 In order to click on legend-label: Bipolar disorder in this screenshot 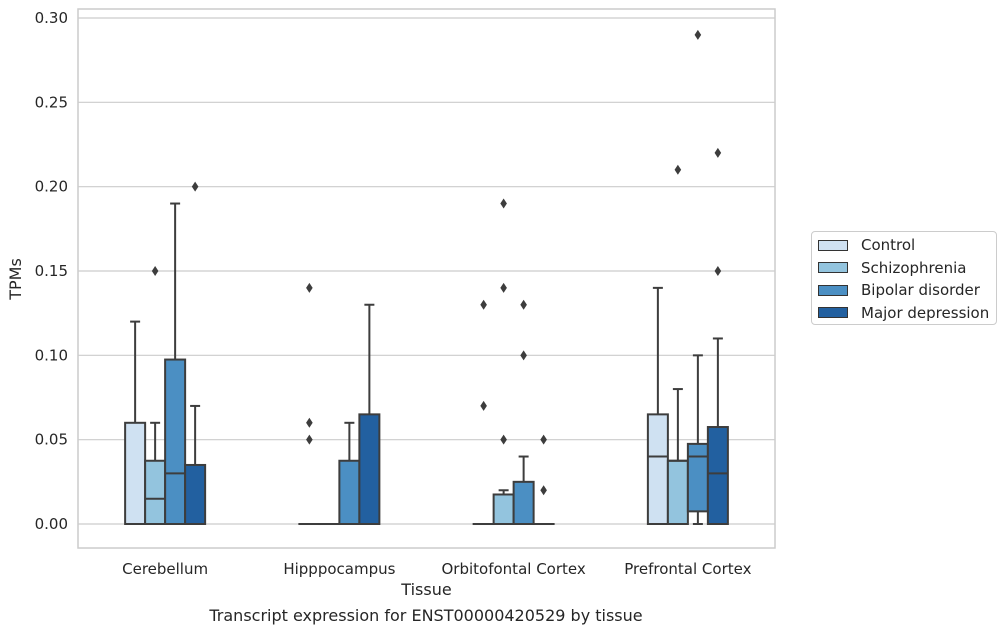, I will do `click(920, 290)`.